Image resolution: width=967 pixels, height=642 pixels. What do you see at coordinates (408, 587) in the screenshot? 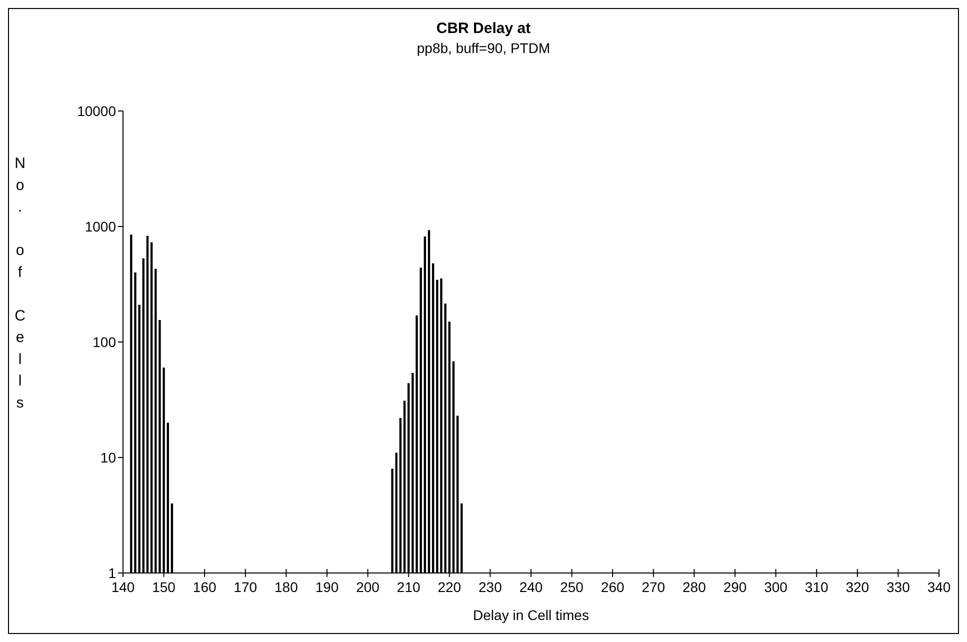
I see `x-tick-label: 210` at bounding box center [408, 587].